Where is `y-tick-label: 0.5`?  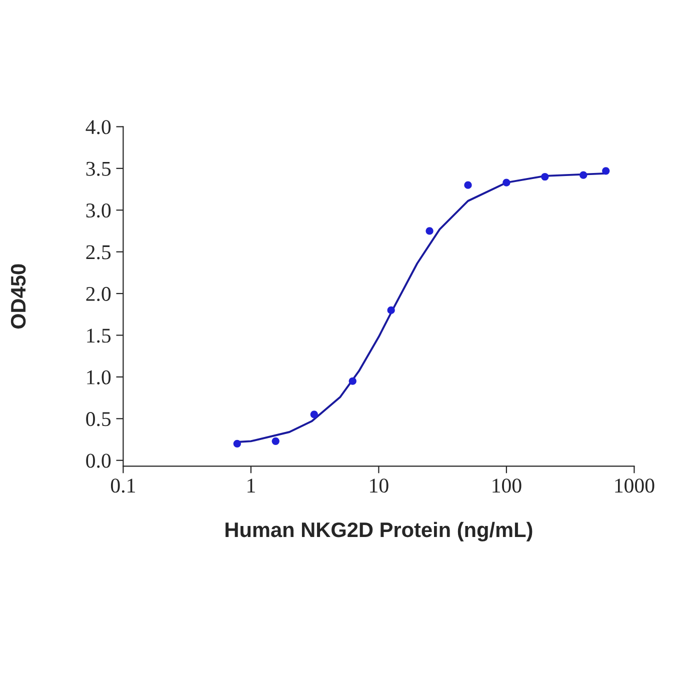
y-tick-label: 0.5 is located at coordinates (98, 419).